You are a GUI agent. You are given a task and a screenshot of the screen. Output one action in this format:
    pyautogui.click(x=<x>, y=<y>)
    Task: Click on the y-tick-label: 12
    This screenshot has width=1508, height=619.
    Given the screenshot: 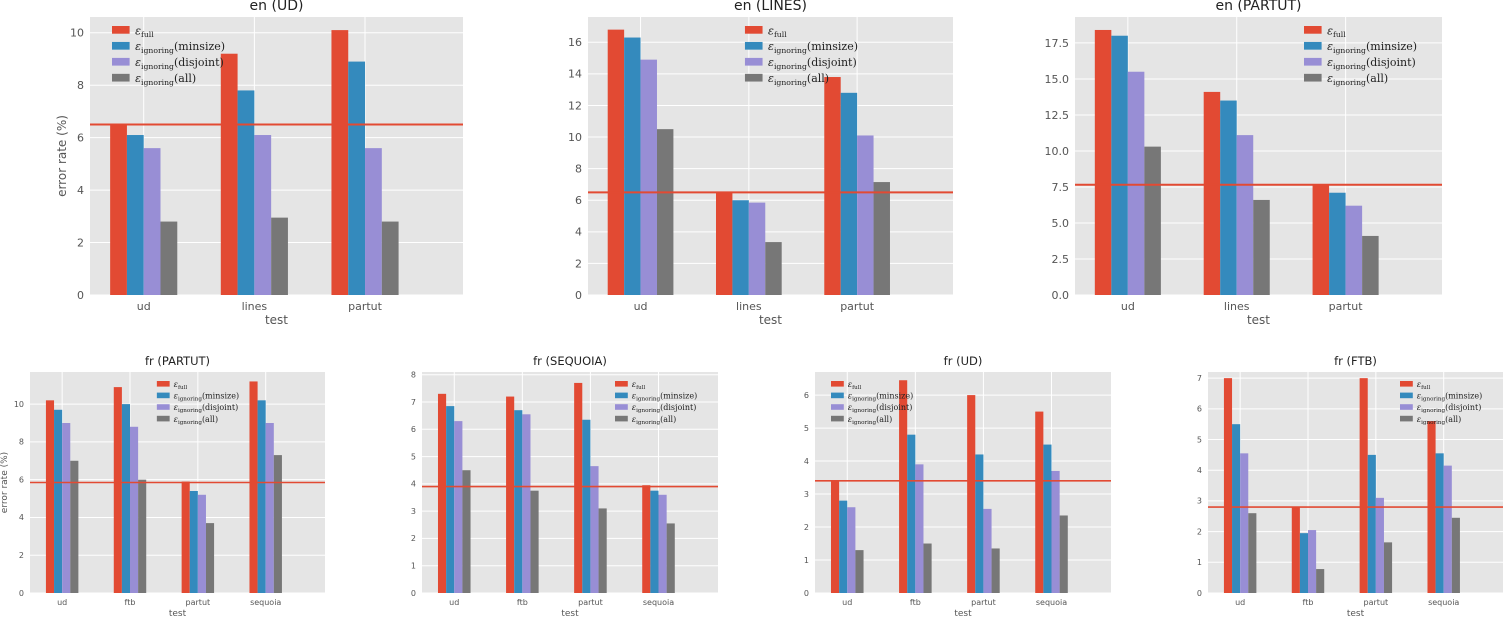 What is the action you would take?
    pyautogui.click(x=575, y=105)
    